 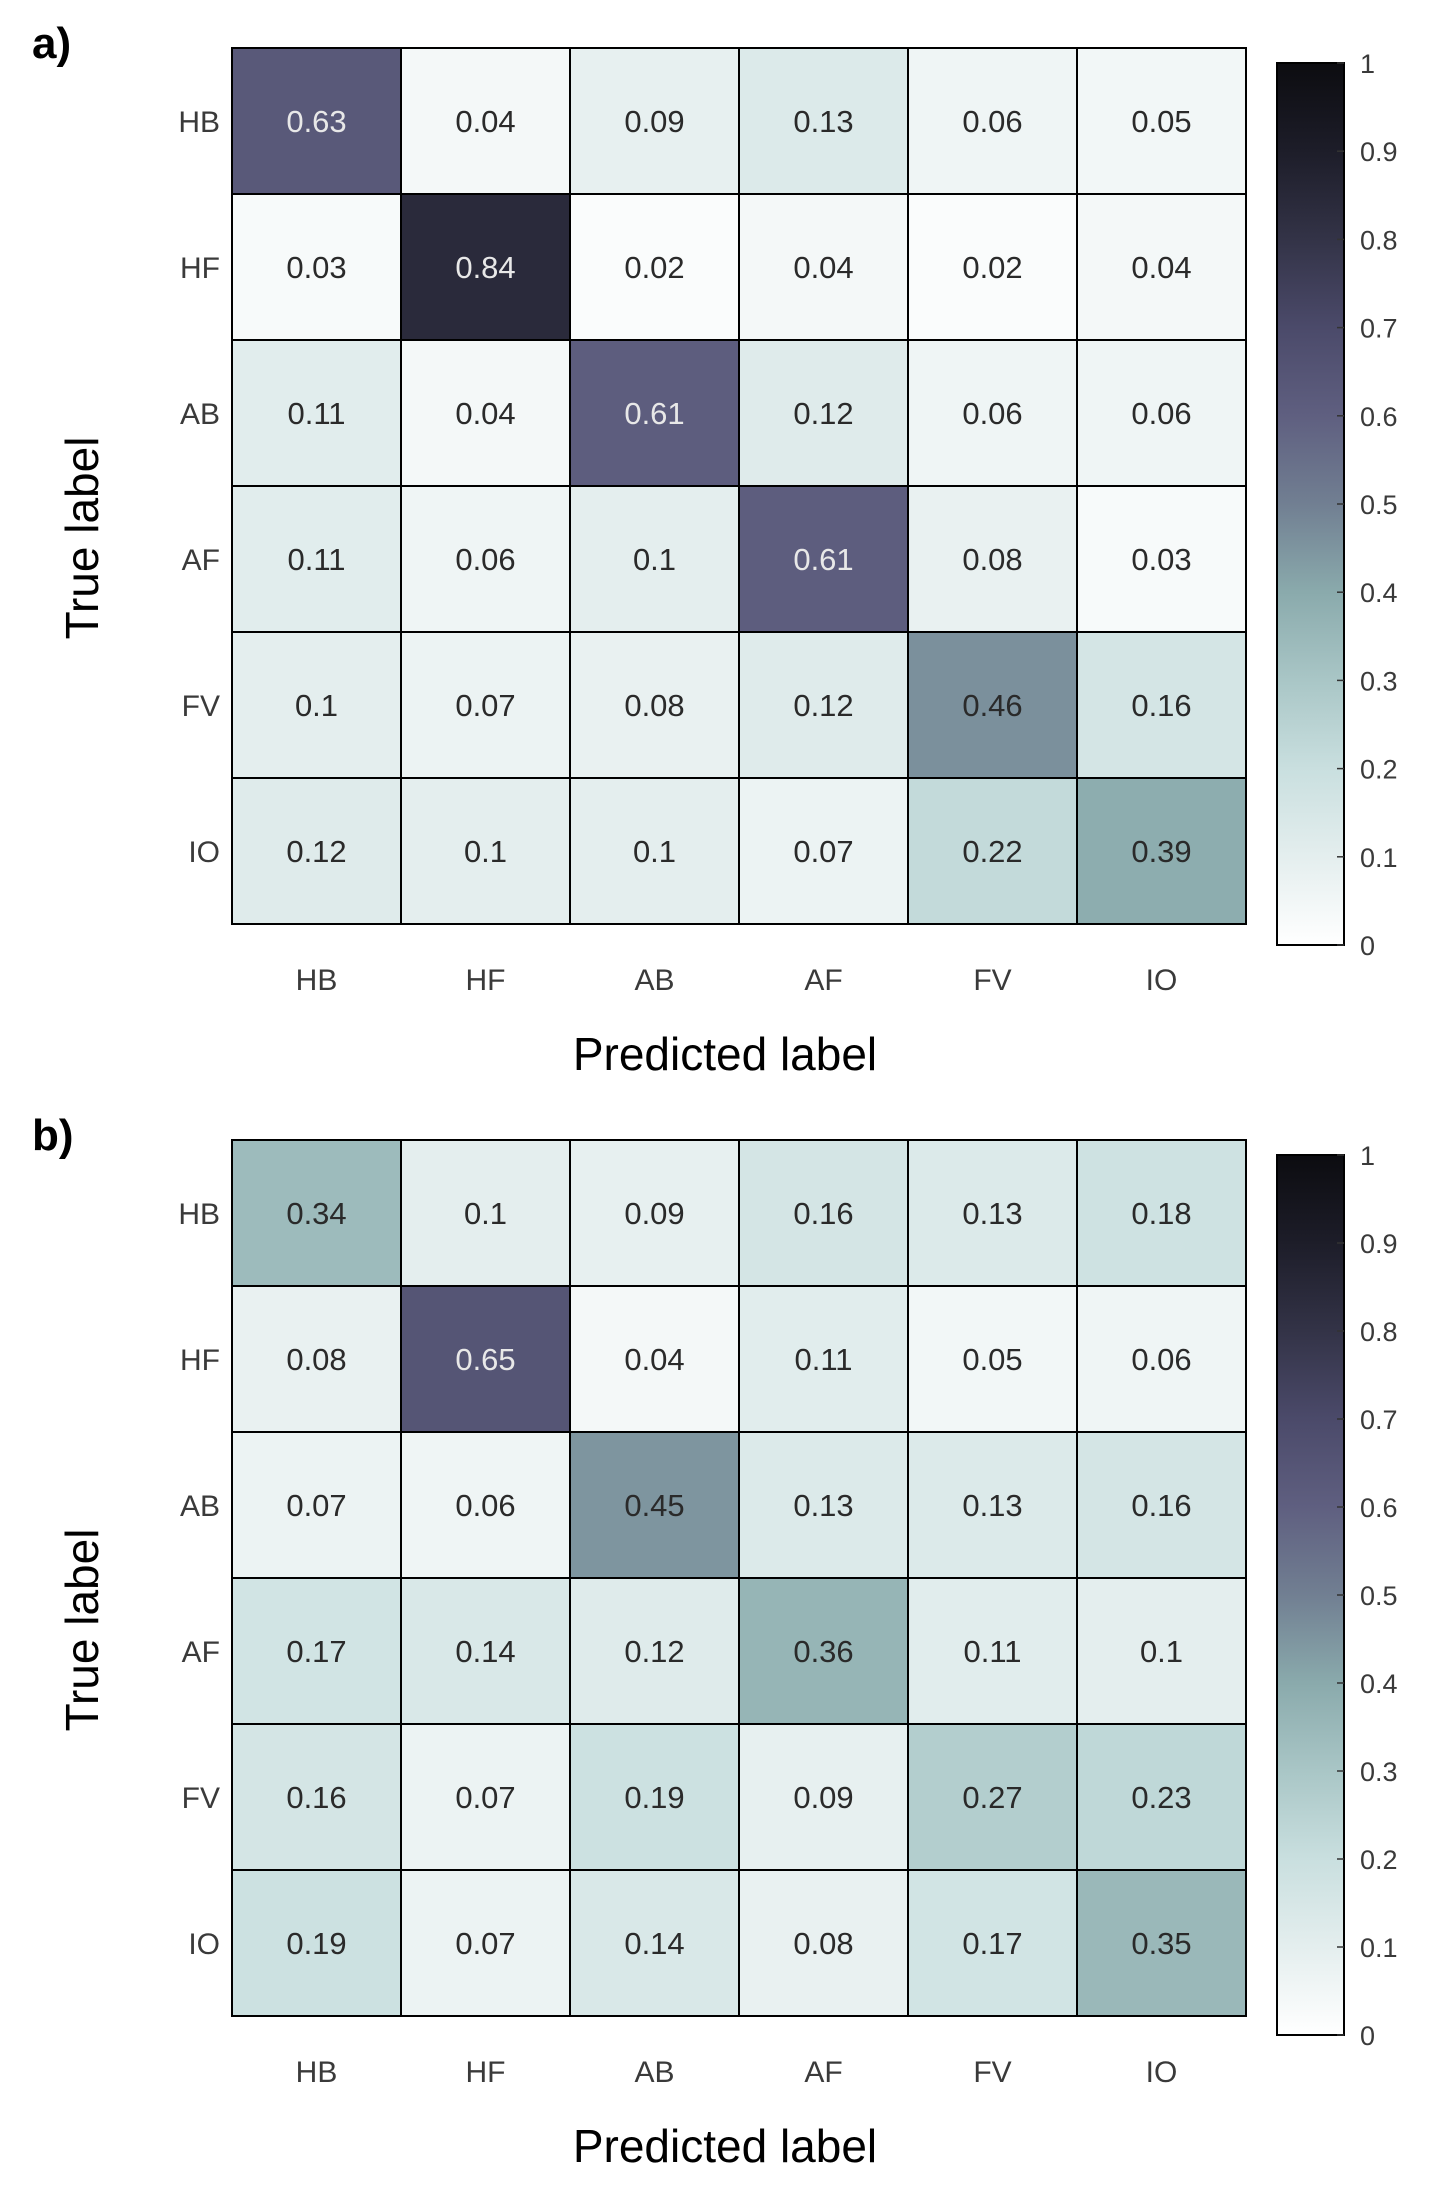 I want to click on cell-value-label: 0.23, so click(x=1161, y=1797).